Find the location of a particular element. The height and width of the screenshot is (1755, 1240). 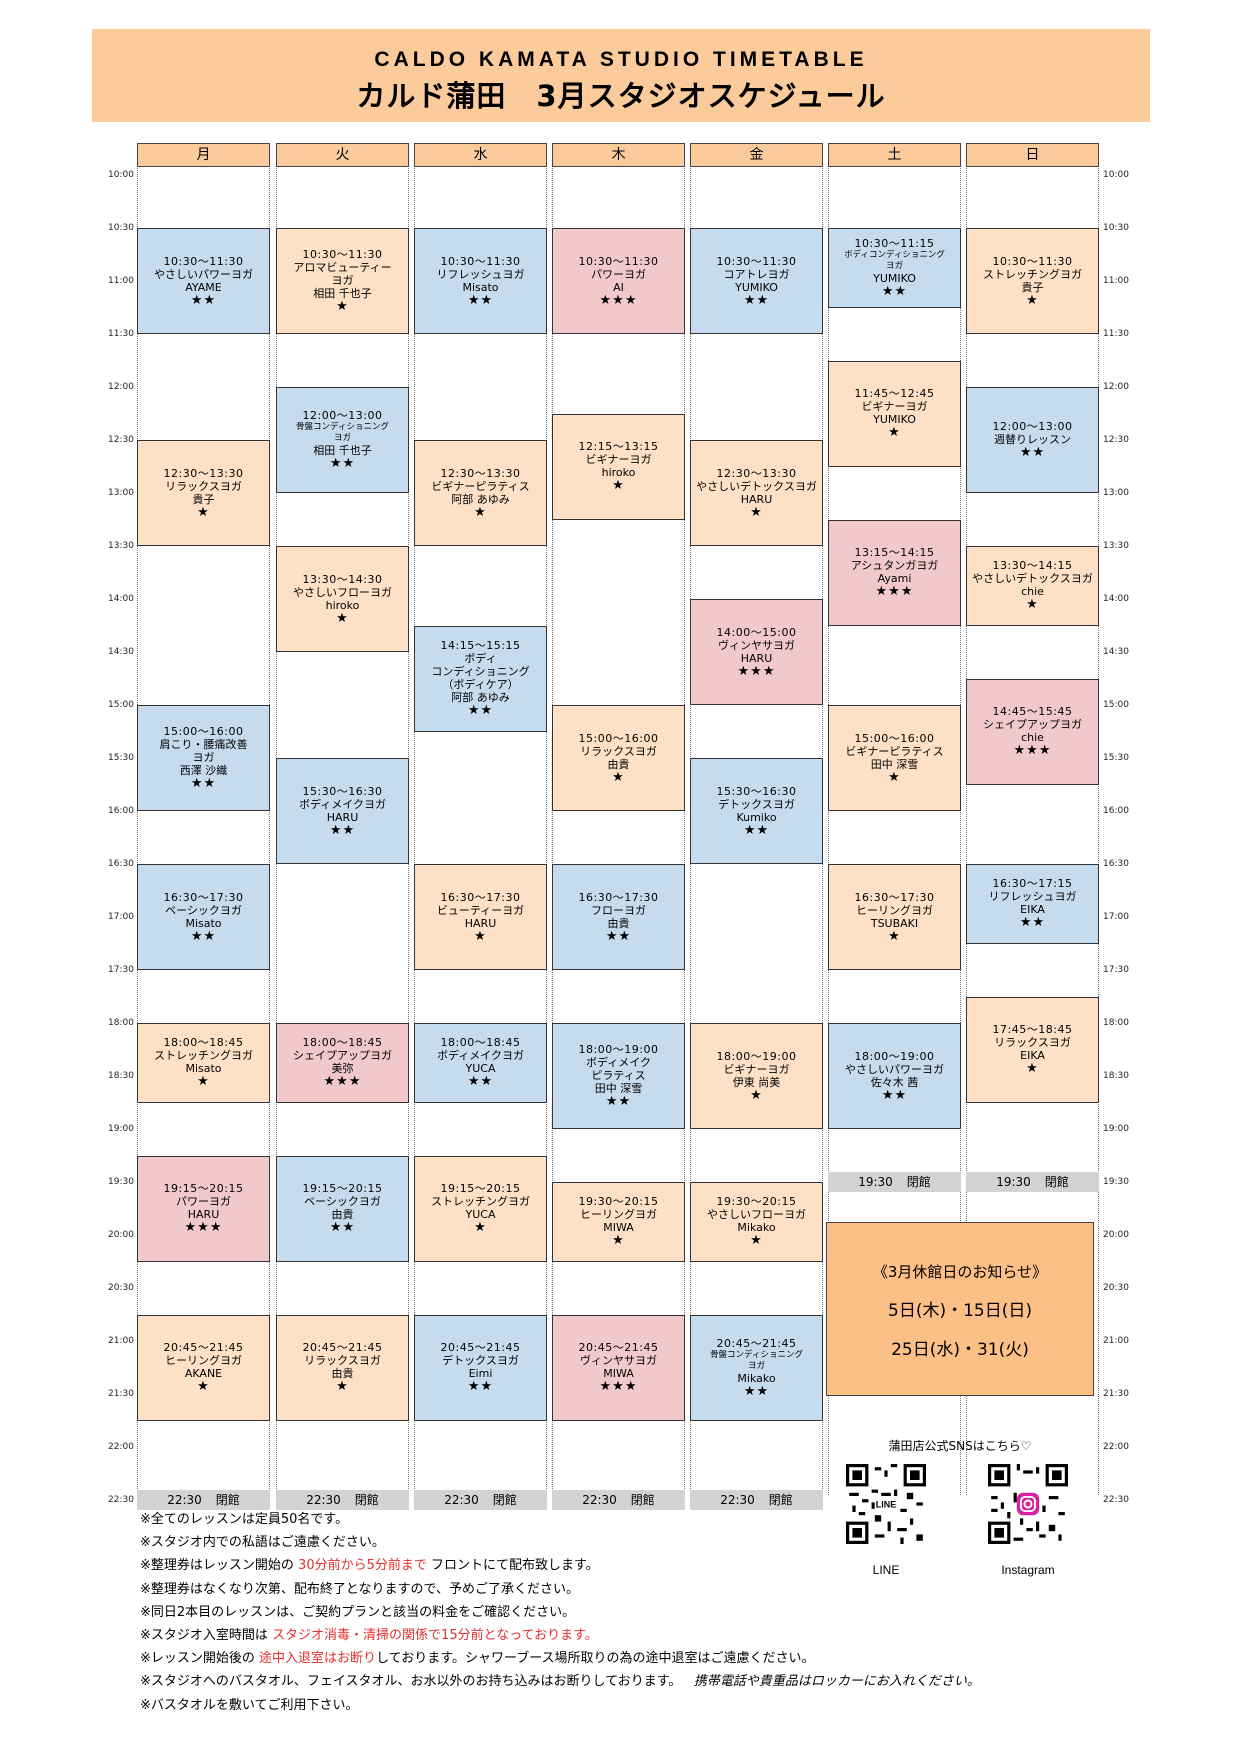

lesson-card: 12:30～13:30 やさしいデトックスヨガ HARU ★ is located at coordinates (756, 493).